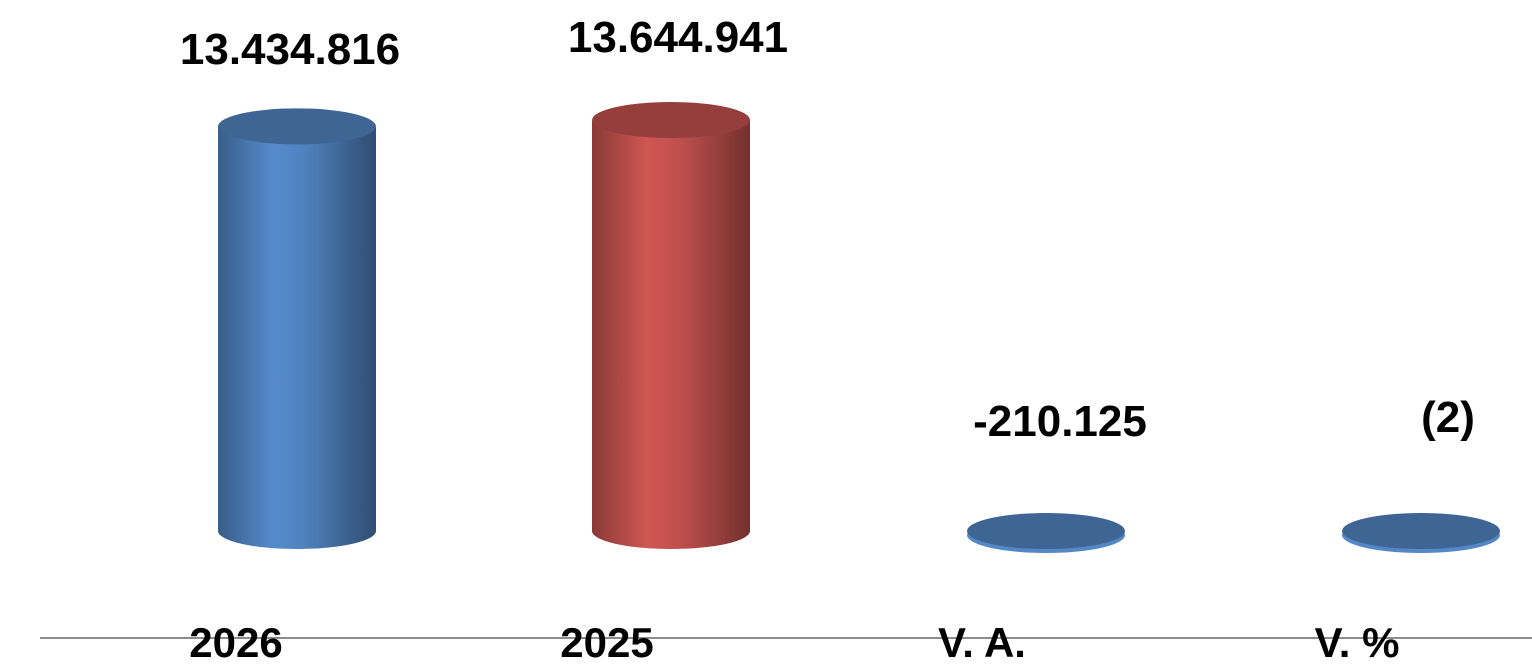 This screenshot has height=667, width=1532. I want to click on data-label-v-a: -210.125, so click(1060, 421).